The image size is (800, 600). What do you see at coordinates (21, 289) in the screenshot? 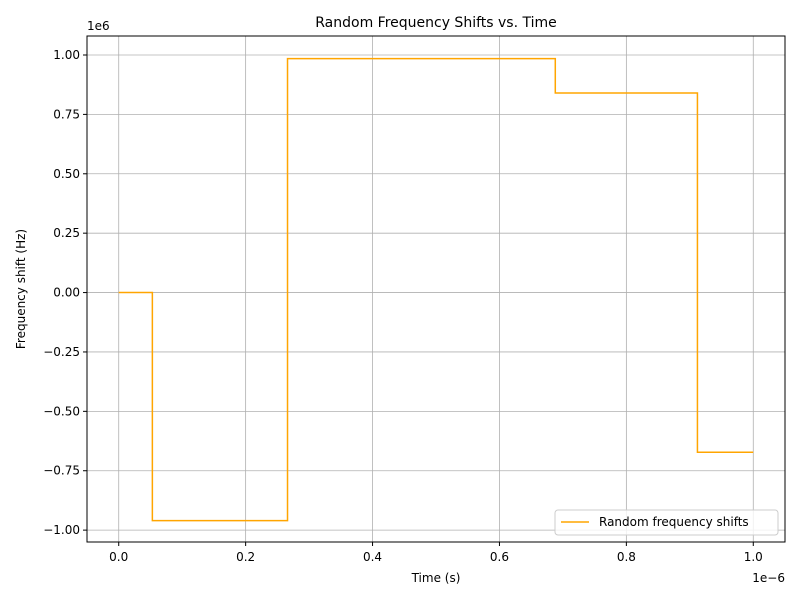
I see `y-axis-label: Frequency shift (Hz)` at bounding box center [21, 289].